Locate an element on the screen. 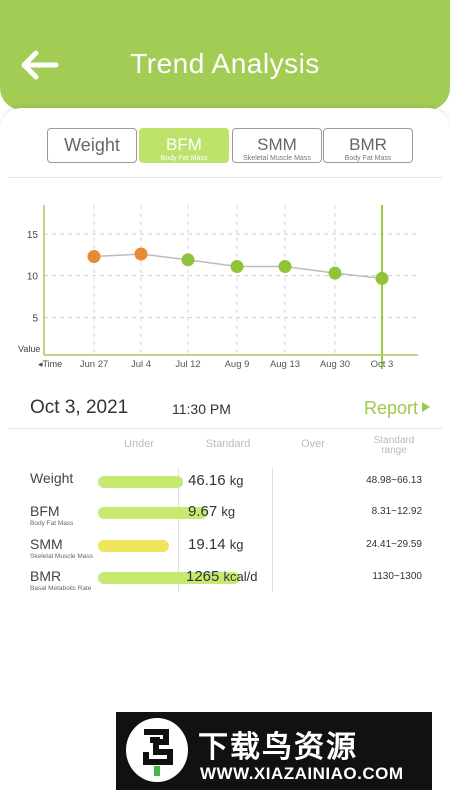 This screenshot has width=450, height=800. tab-label: Weight is located at coordinates (92, 145).